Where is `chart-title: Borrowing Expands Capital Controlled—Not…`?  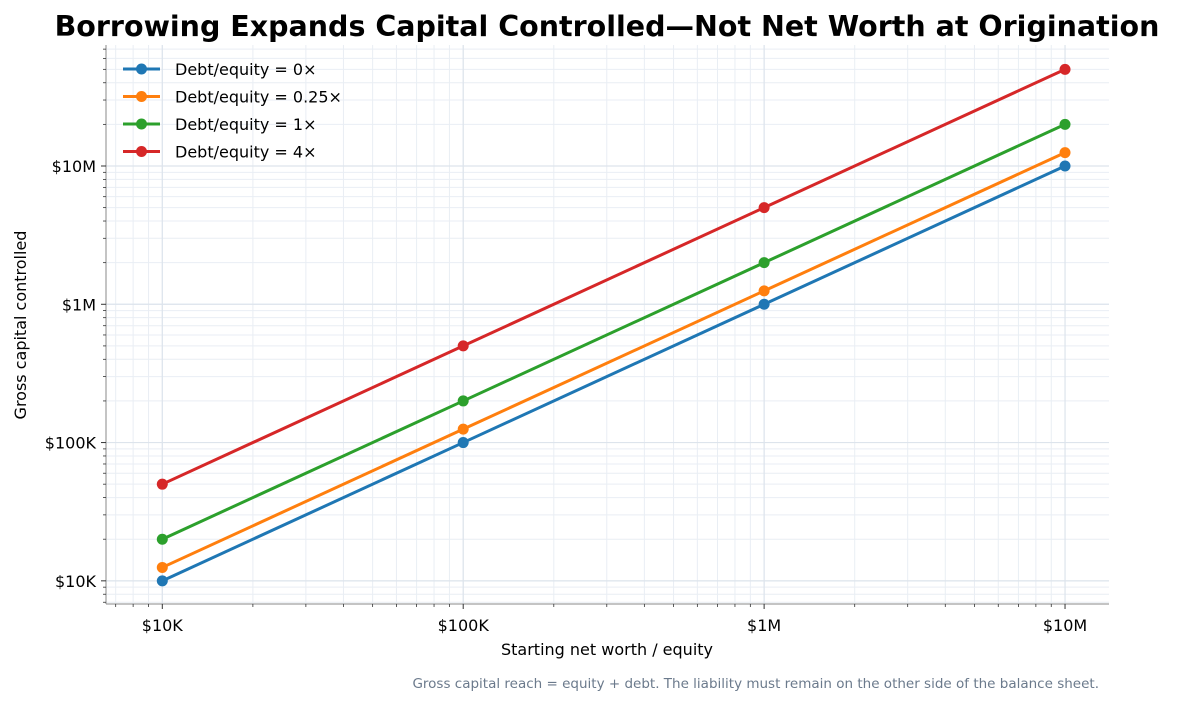 chart-title: Borrowing Expands Capital Controlled—Not… is located at coordinates (607, 26).